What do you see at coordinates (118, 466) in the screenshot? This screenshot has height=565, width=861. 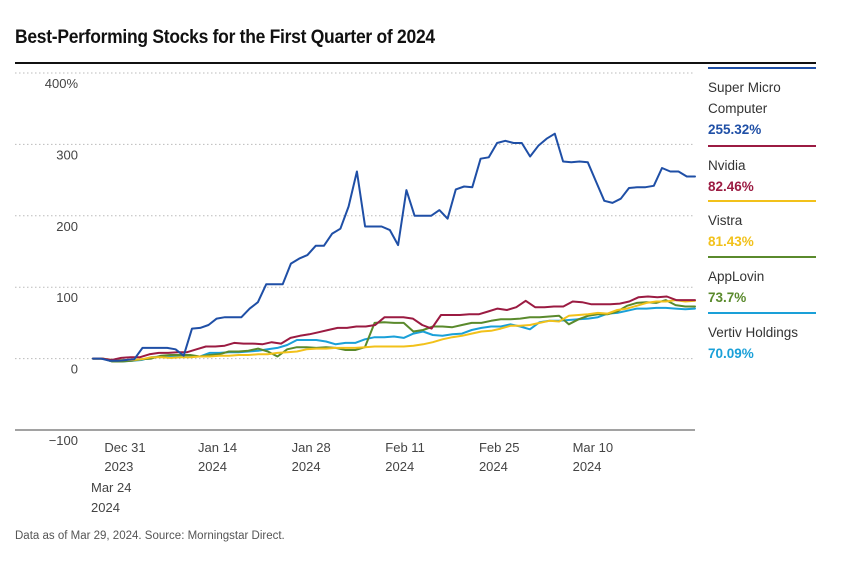 I see `x-tick-year: 2023` at bounding box center [118, 466].